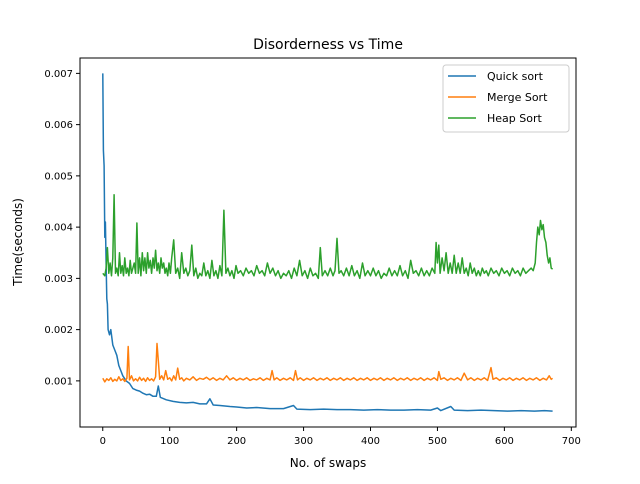  I want to click on y-axis: 0.001 0.002 0.003 0.004 0.005 0.006 0.007, so click(62, 228).